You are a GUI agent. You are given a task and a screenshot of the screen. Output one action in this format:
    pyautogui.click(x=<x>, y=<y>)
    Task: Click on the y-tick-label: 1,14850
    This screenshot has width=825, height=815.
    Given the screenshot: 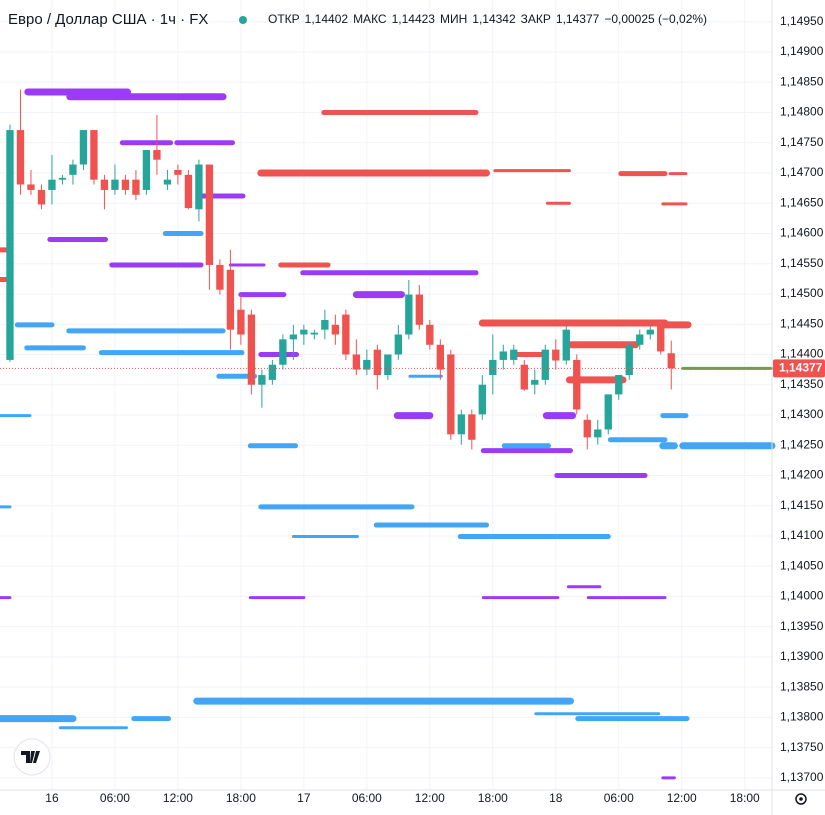 What is the action you would take?
    pyautogui.click(x=802, y=81)
    